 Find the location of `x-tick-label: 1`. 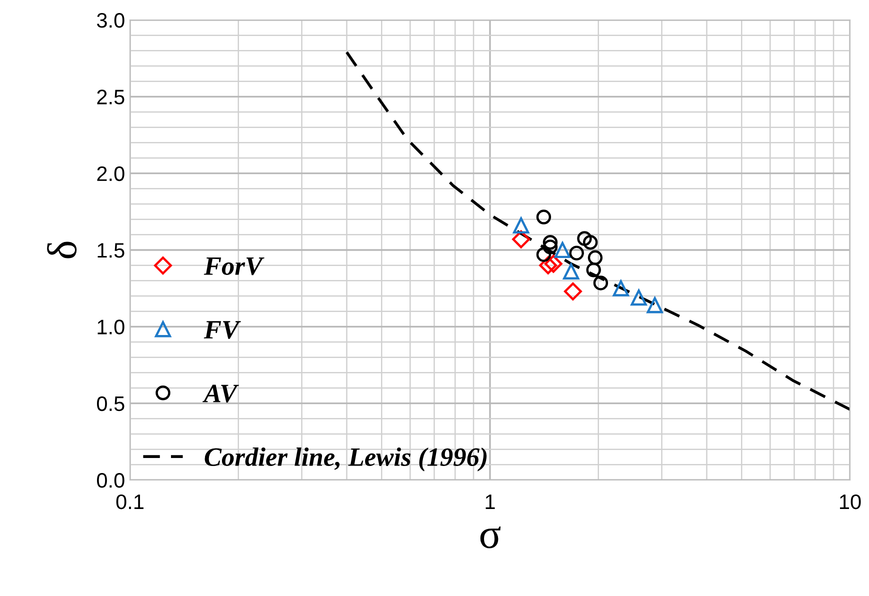

x-tick-label: 1 is located at coordinates (490, 501).